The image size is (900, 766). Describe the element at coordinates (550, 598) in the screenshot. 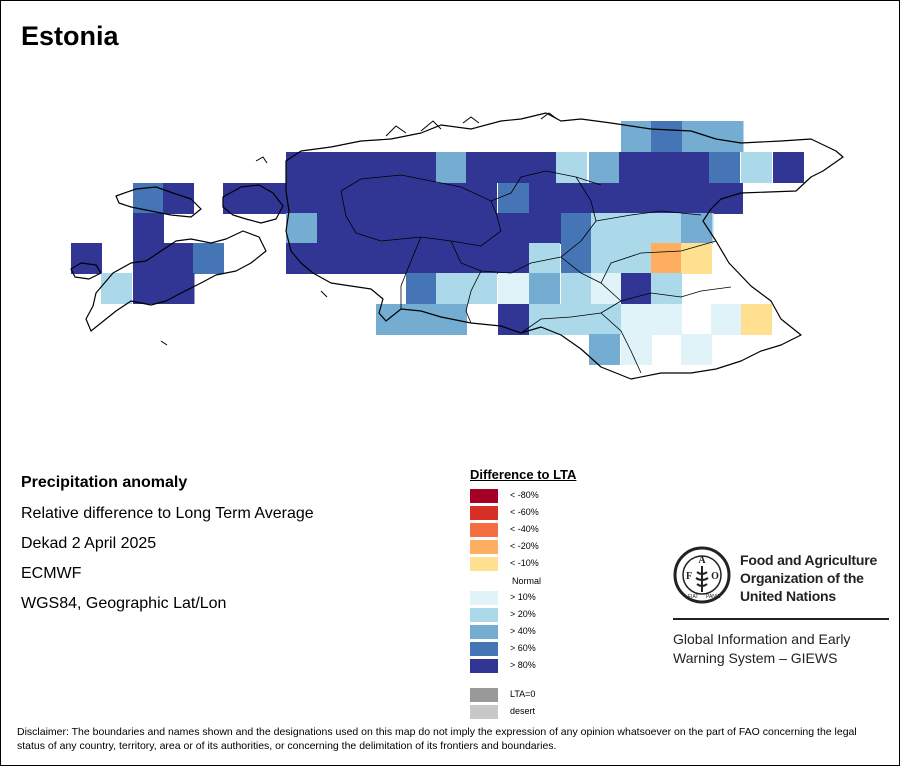

I see `legend-item: > 10%` at that location.